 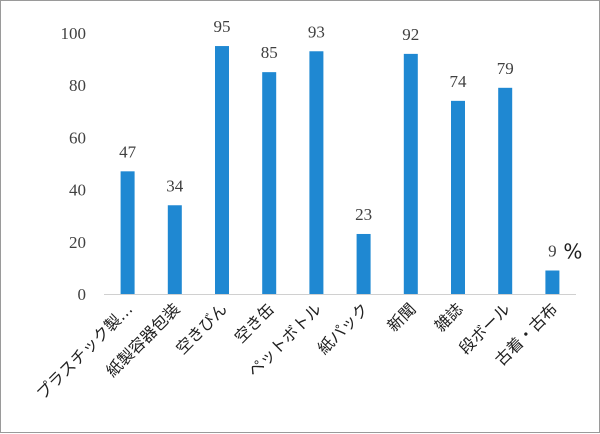 What do you see at coordinates (343, 328) in the screenshot?
I see `category-label: 紙パック` at bounding box center [343, 328].